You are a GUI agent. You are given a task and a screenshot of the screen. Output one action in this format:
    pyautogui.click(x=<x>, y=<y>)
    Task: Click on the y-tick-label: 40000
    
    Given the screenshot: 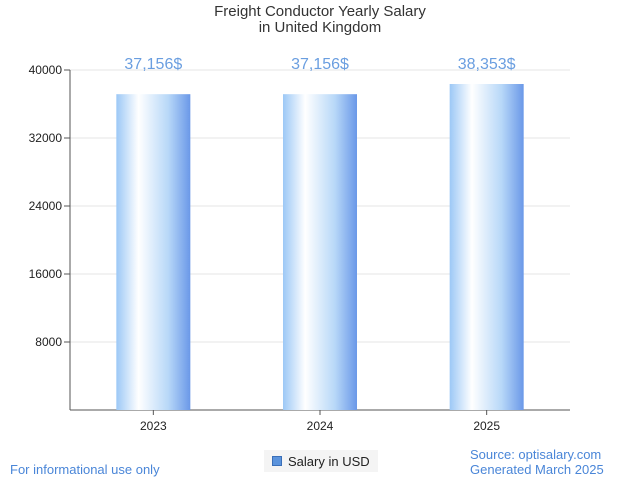 What is the action you would take?
    pyautogui.click(x=46, y=70)
    